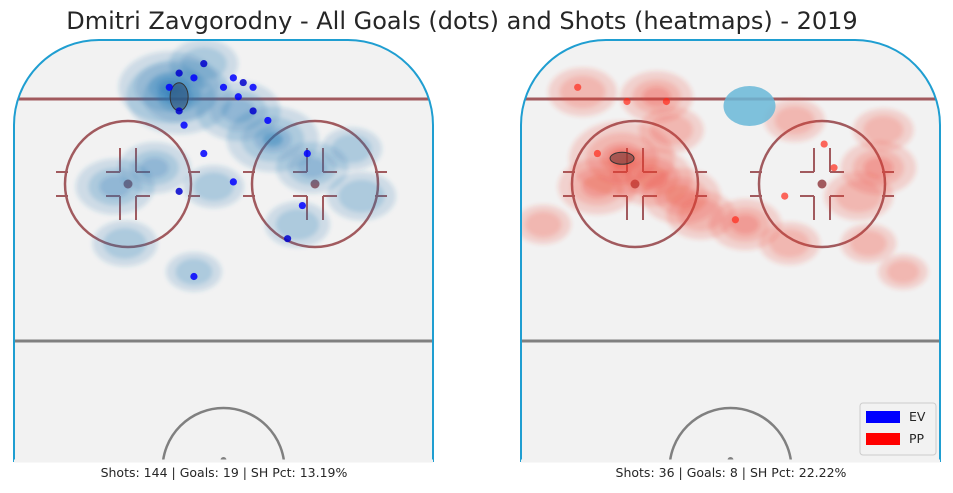 Image resolution: width=953 pixels, height=493 pixels. Describe the element at coordinates (622, 158) in the screenshot. I see `shot-density-peak` at that location.